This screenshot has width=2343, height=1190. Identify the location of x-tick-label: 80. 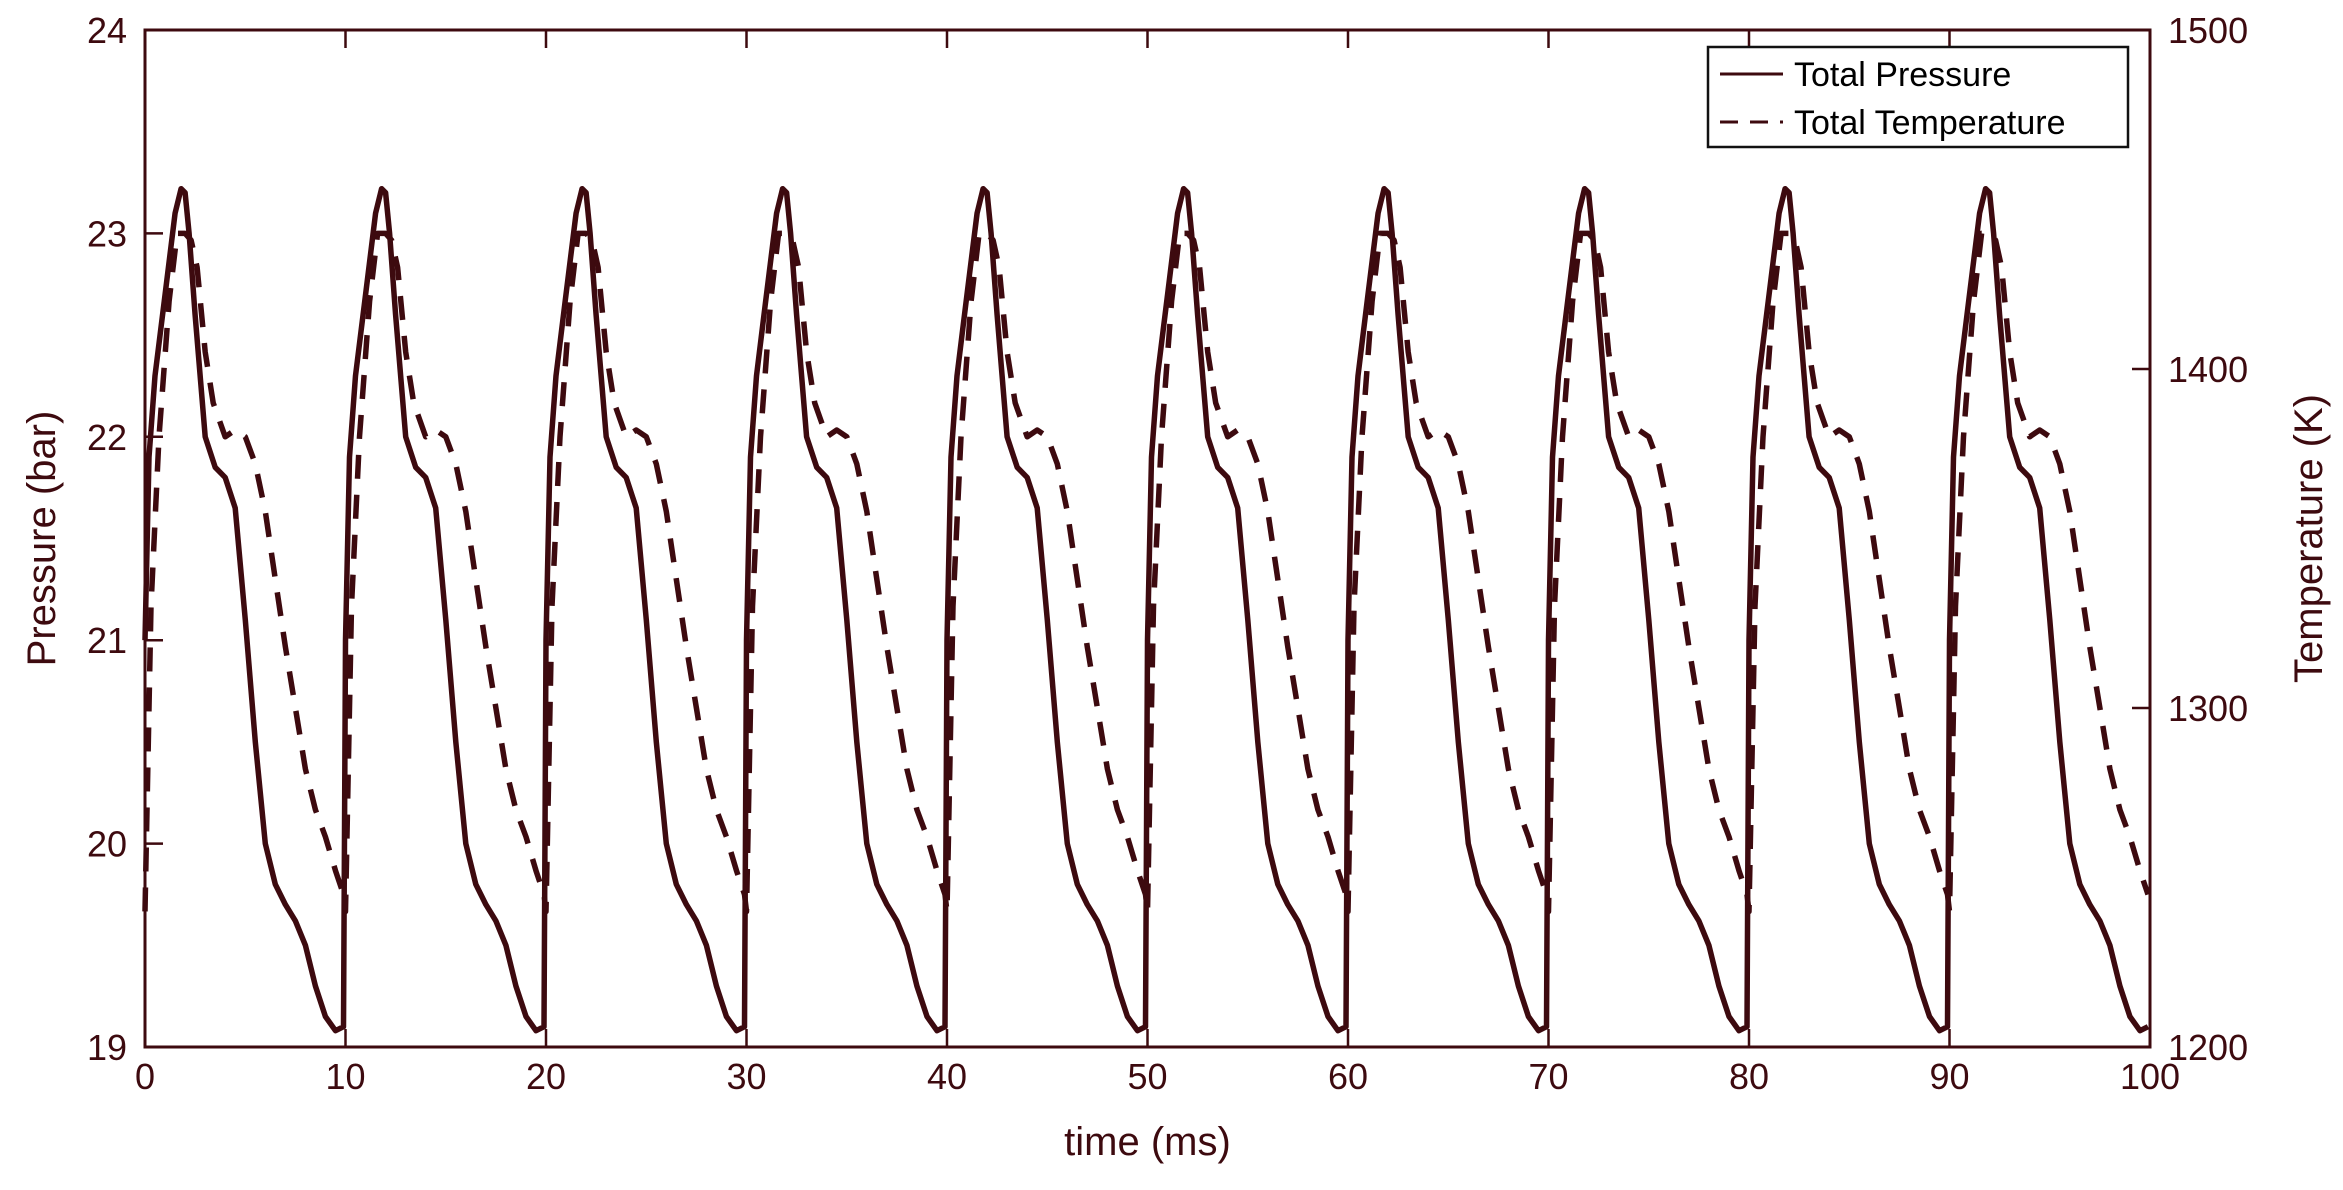
(1749, 1076).